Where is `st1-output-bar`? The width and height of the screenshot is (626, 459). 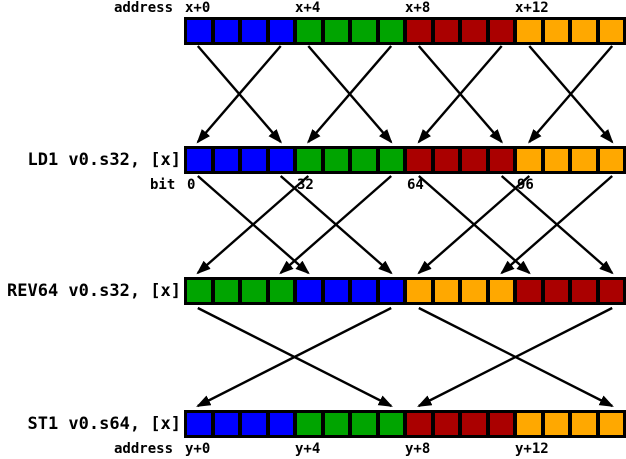
st1-output-bar is located at coordinates (405, 424).